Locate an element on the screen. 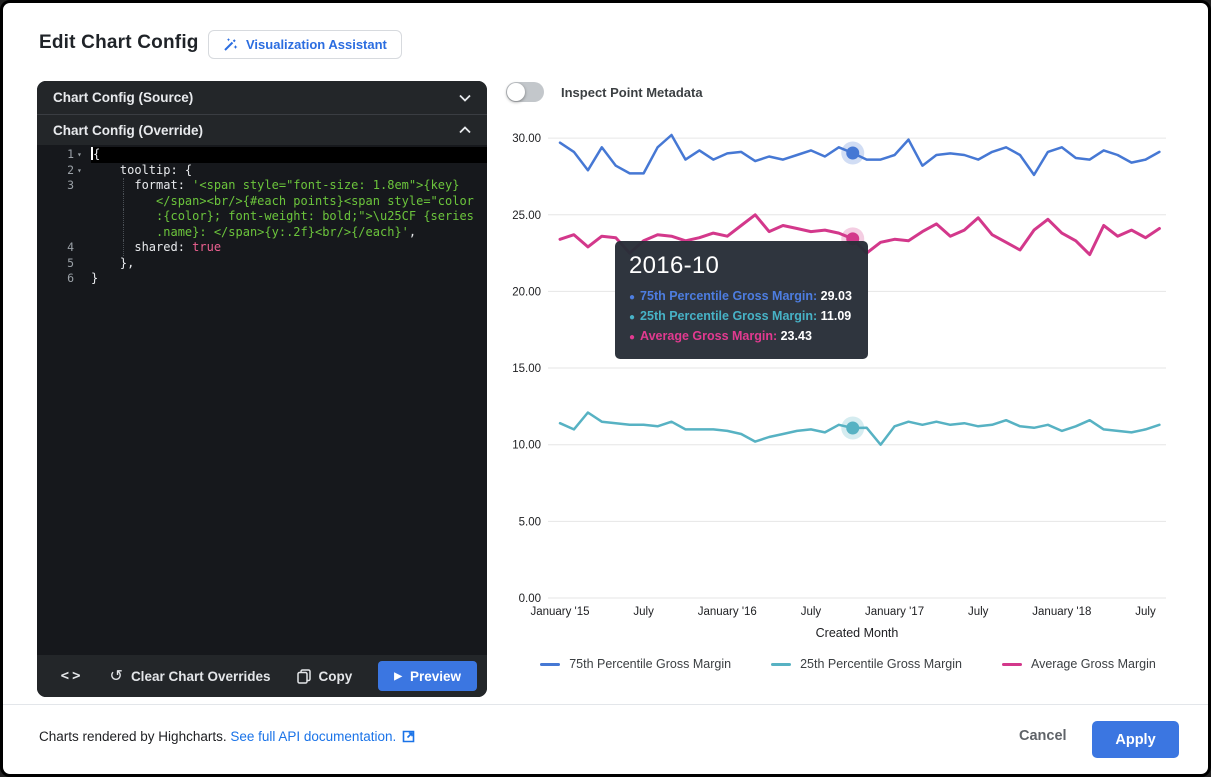 This screenshot has height=777, width=1211. text-cursor is located at coordinates (92, 153).